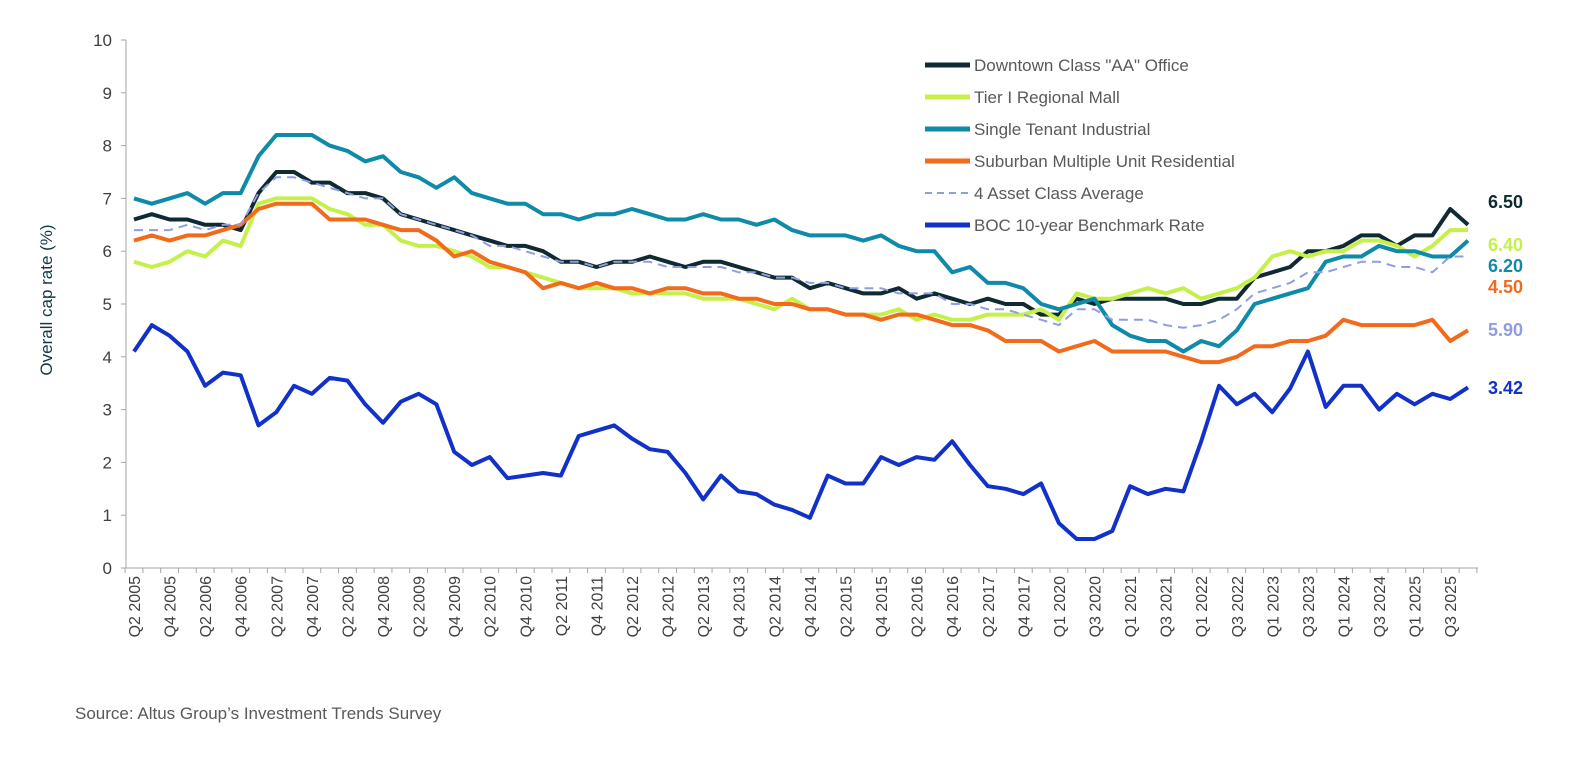 This screenshot has height=767, width=1574. What do you see at coordinates (1380, 606) in the screenshot?
I see `x-tick-label: Q3 2024` at bounding box center [1380, 606].